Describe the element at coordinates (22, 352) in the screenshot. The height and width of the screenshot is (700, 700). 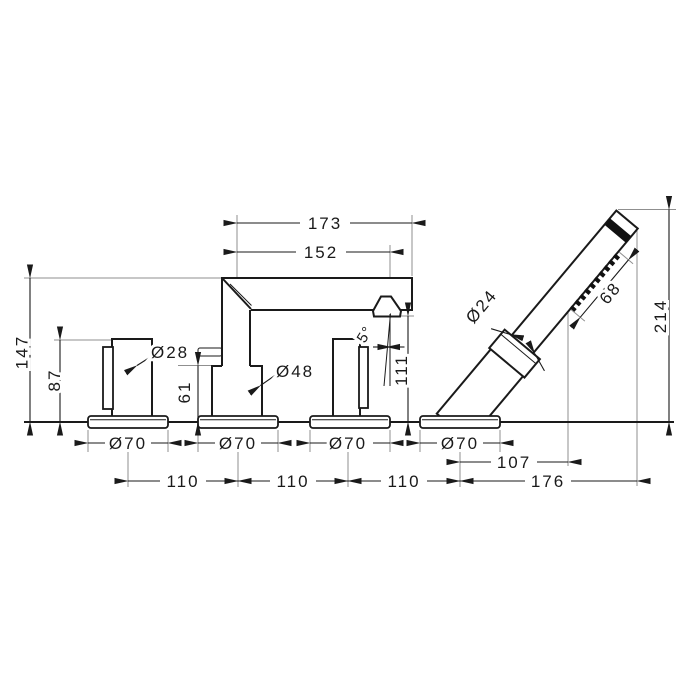
I see `dim-147-label: 147` at that location.